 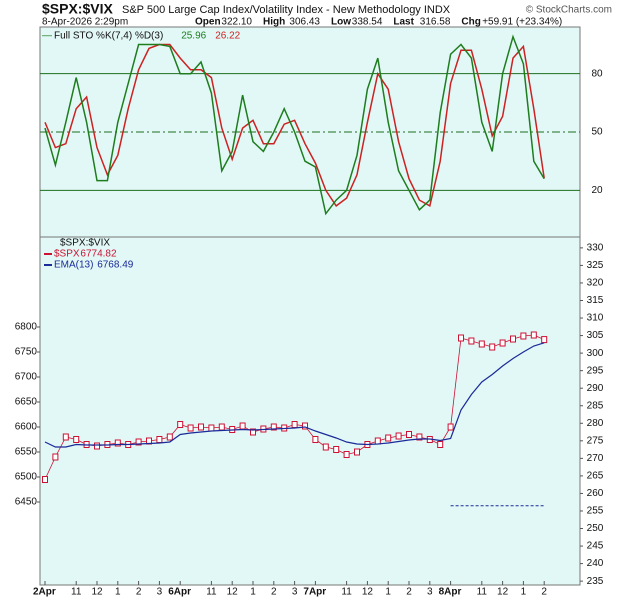 What do you see at coordinates (26, 402) in the screenshot?
I see `y-tick-label: 6650` at bounding box center [26, 402].